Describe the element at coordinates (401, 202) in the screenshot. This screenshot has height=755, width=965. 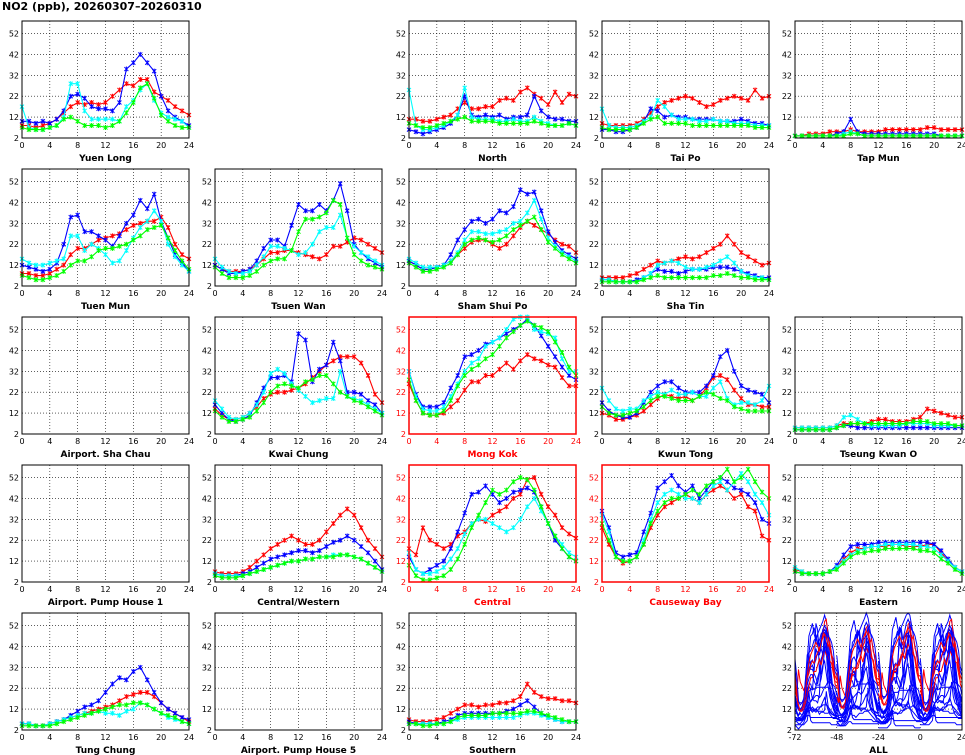
I see `y-tick-label: 42` at that location.